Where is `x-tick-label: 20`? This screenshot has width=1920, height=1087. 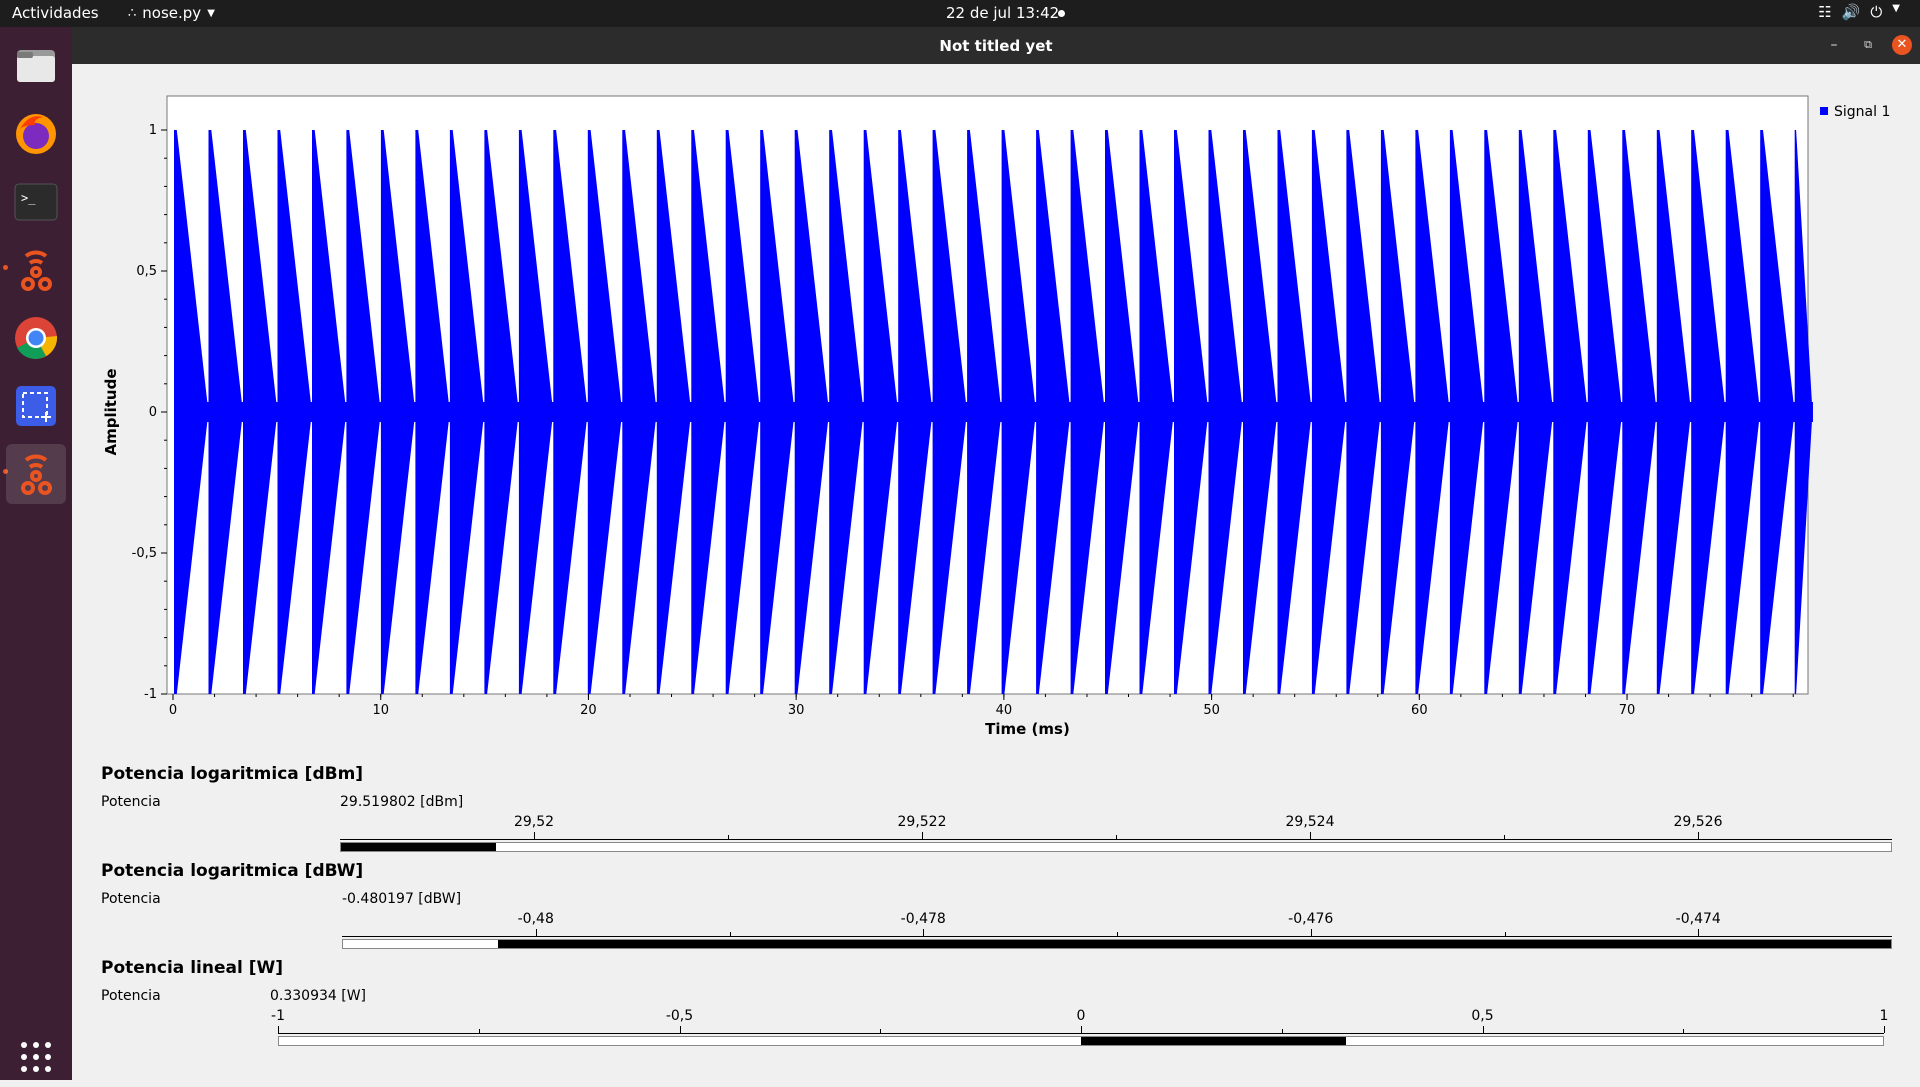 x-tick-label: 20 is located at coordinates (588, 710).